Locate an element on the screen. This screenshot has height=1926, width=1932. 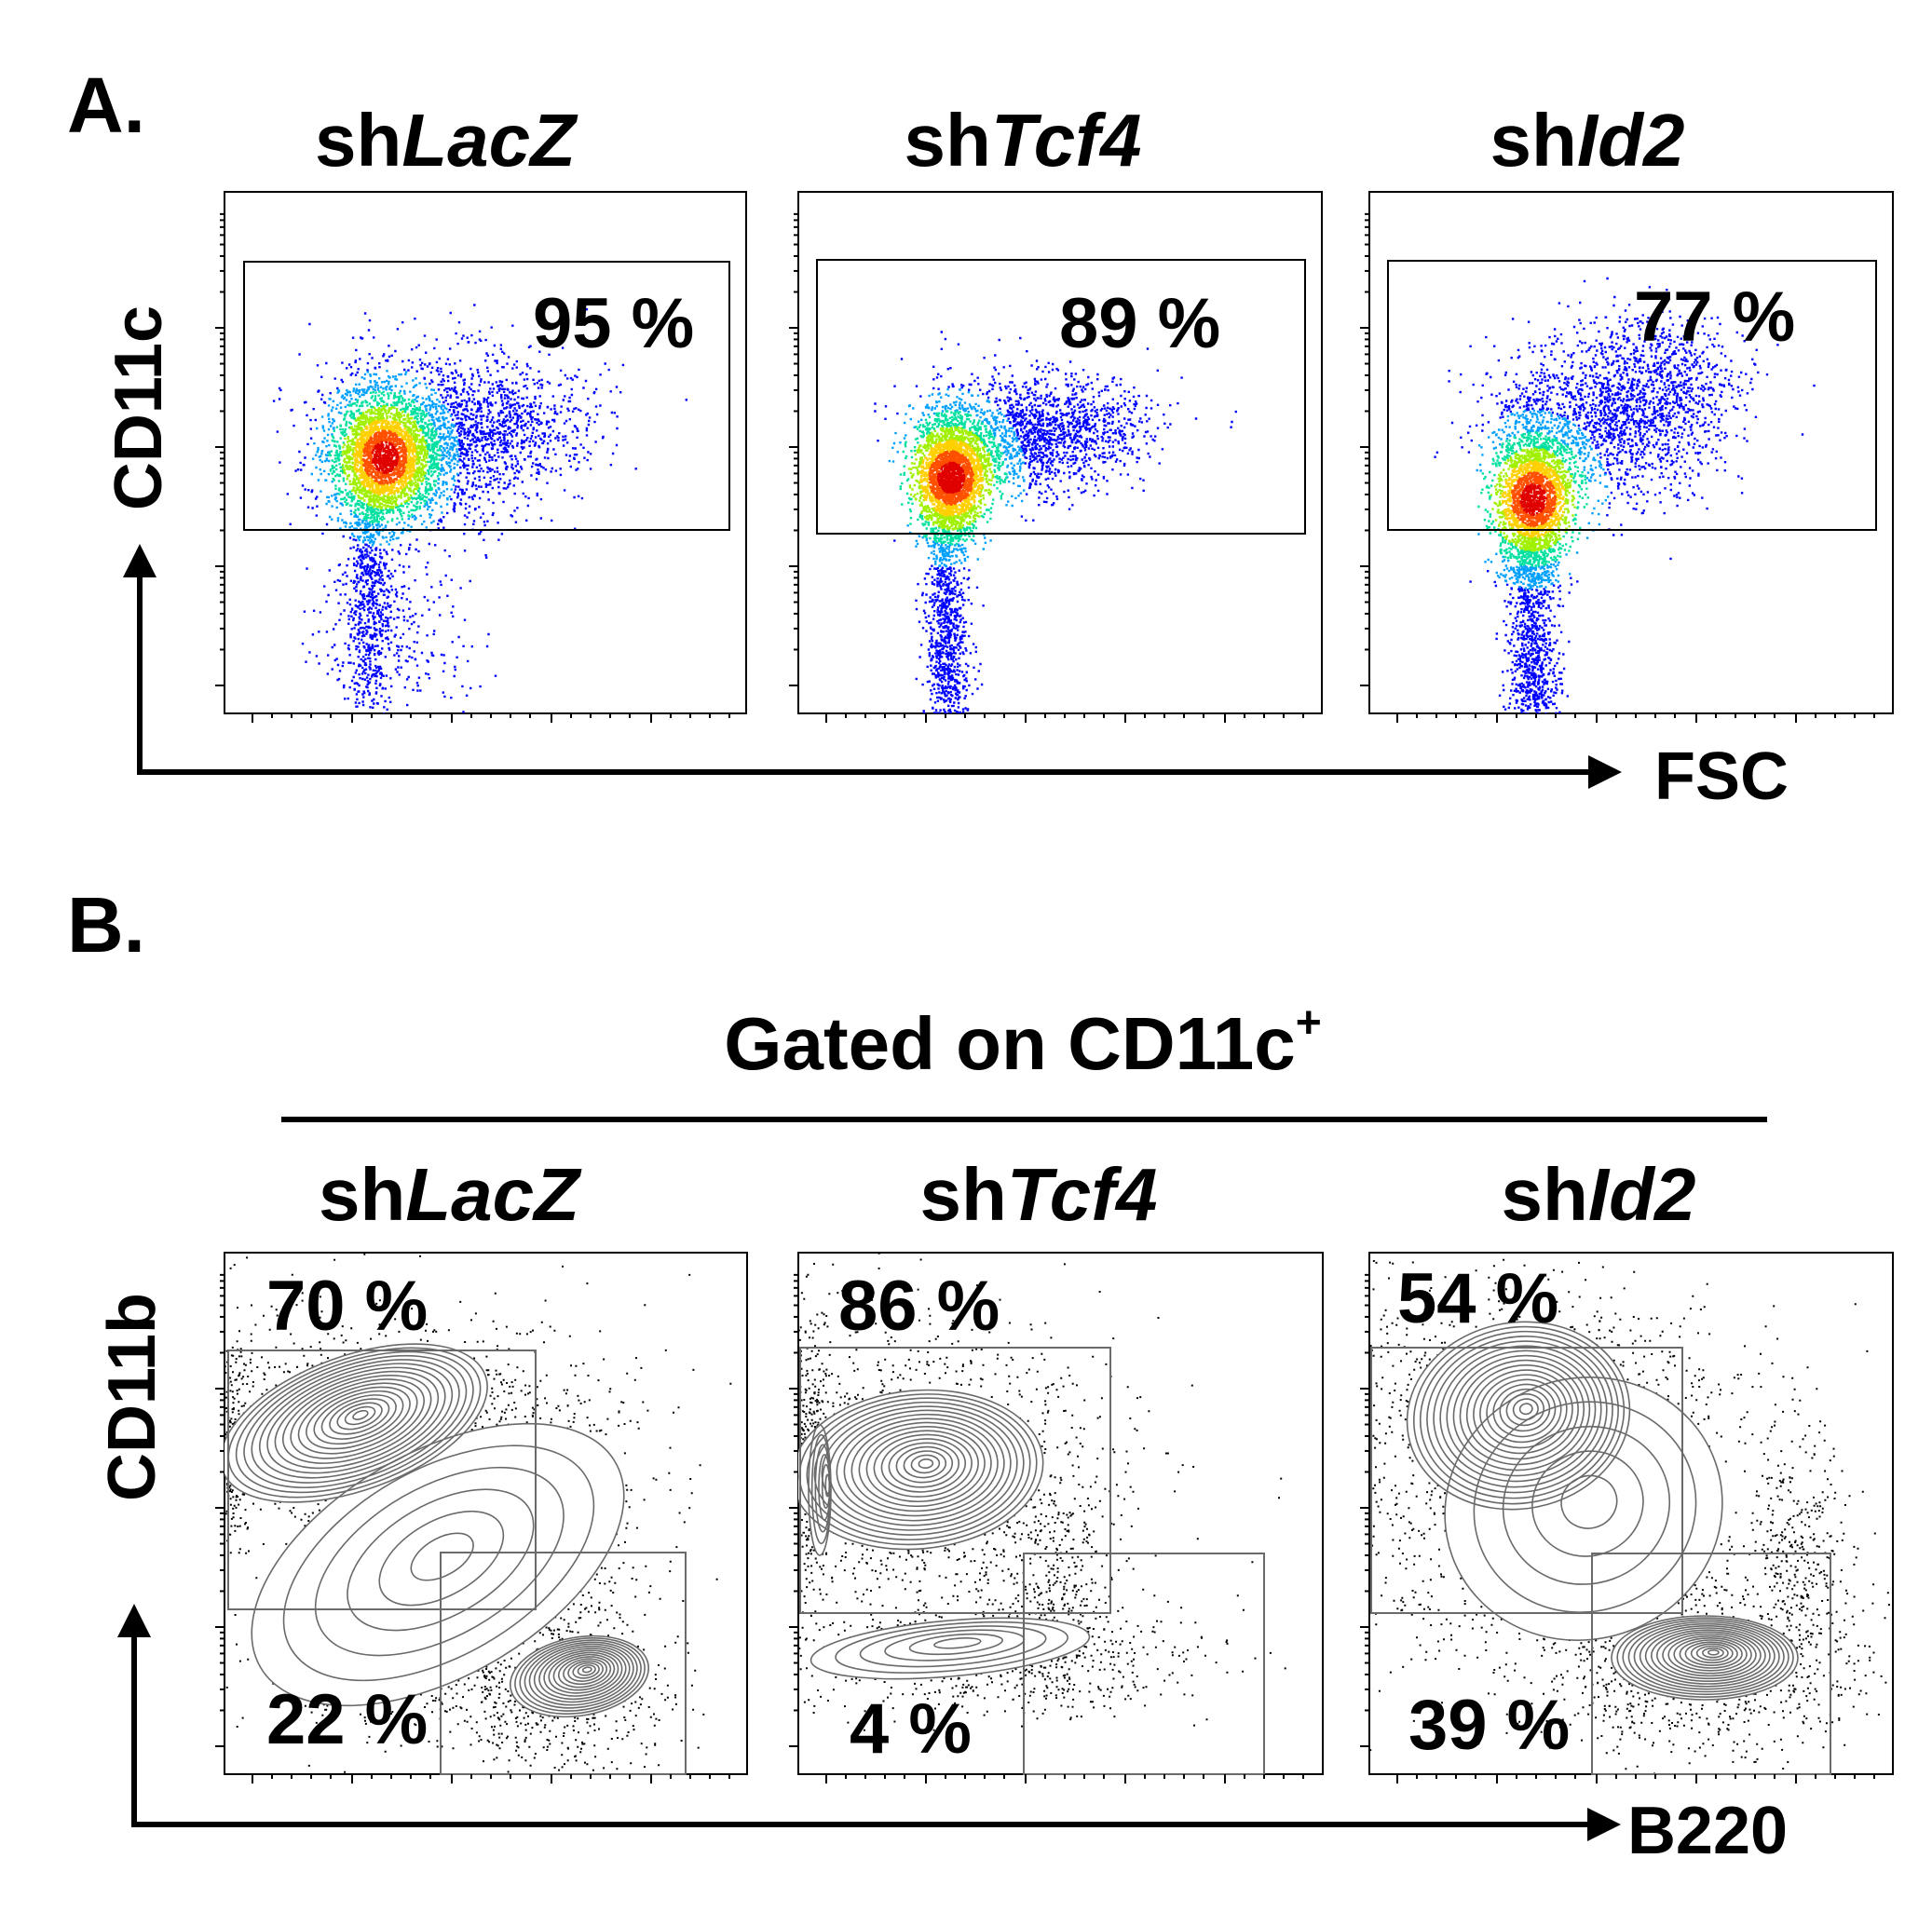
b-upper-label-id2: 54 % is located at coordinates (1478, 1298).